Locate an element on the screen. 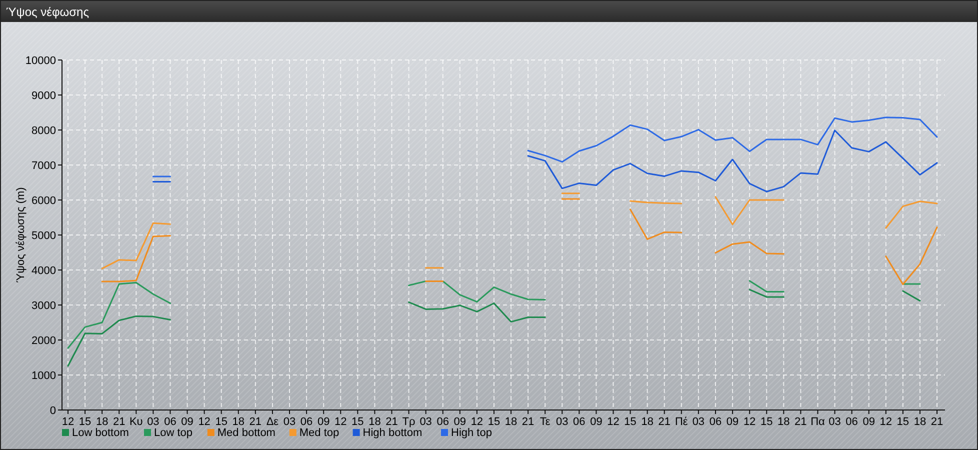 The width and height of the screenshot is (978, 450). legend-label: Med bottom is located at coordinates (246, 433).